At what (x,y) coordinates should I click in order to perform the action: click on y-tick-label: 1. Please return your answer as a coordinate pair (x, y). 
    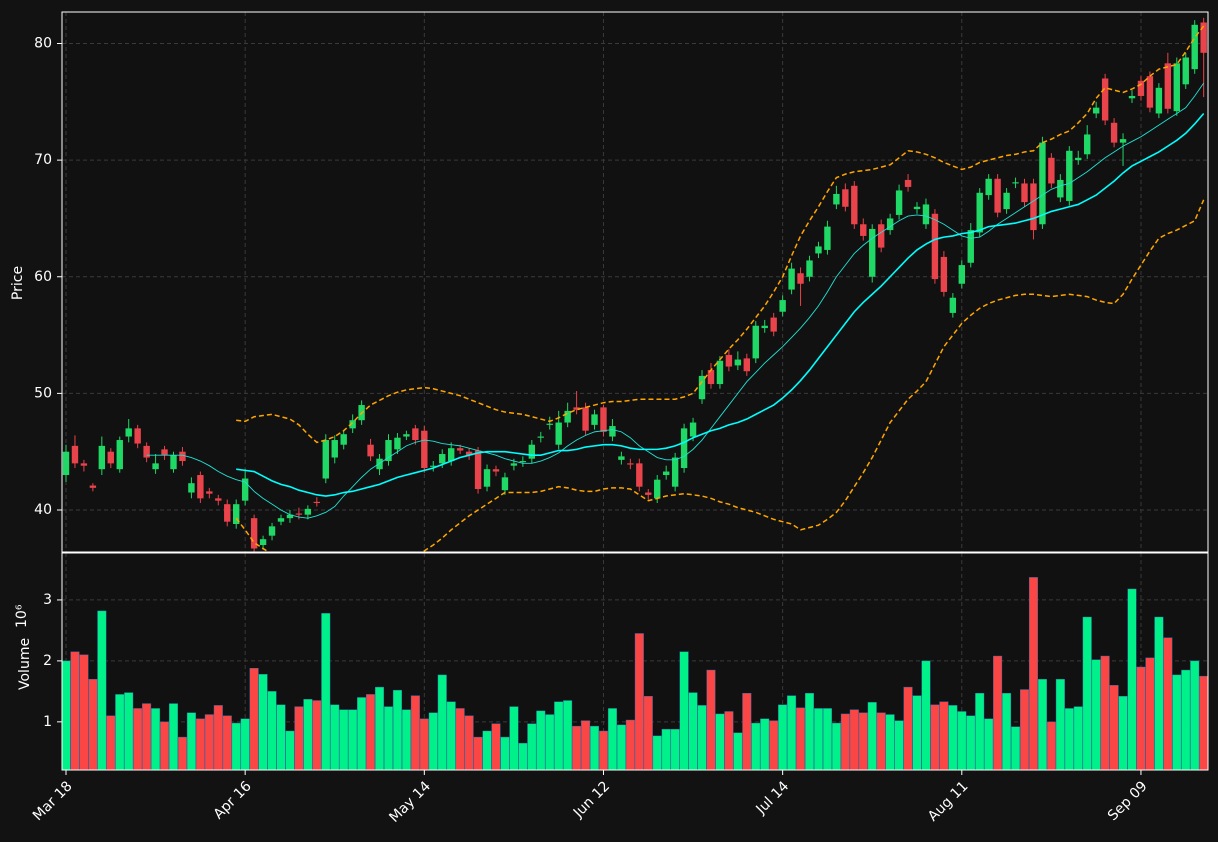
    Looking at the image, I should click on (47, 722).